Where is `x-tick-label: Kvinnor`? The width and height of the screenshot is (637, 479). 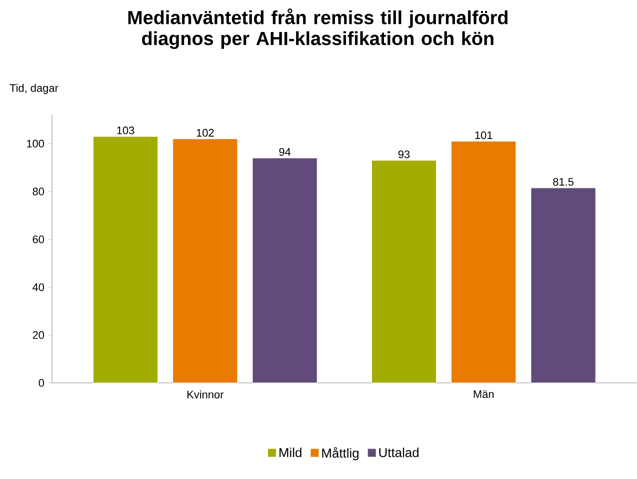 x-tick-label: Kvinnor is located at coordinates (205, 394).